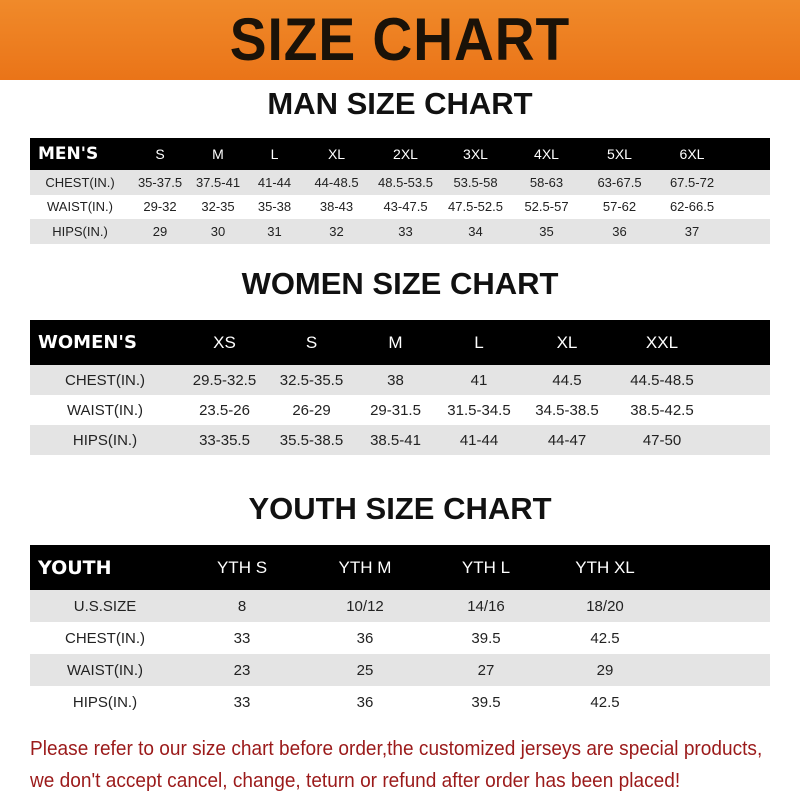 The width and height of the screenshot is (800, 800). I want to click on row-label: U.S.SIZE, so click(105, 606).